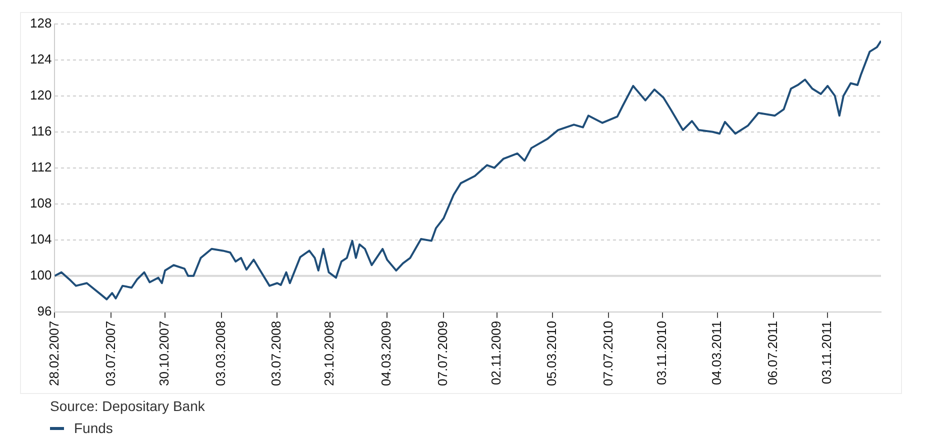 The width and height of the screenshot is (941, 438). What do you see at coordinates (496, 353) in the screenshot?
I see `x-tick-label: 02.11.2009` at bounding box center [496, 353].